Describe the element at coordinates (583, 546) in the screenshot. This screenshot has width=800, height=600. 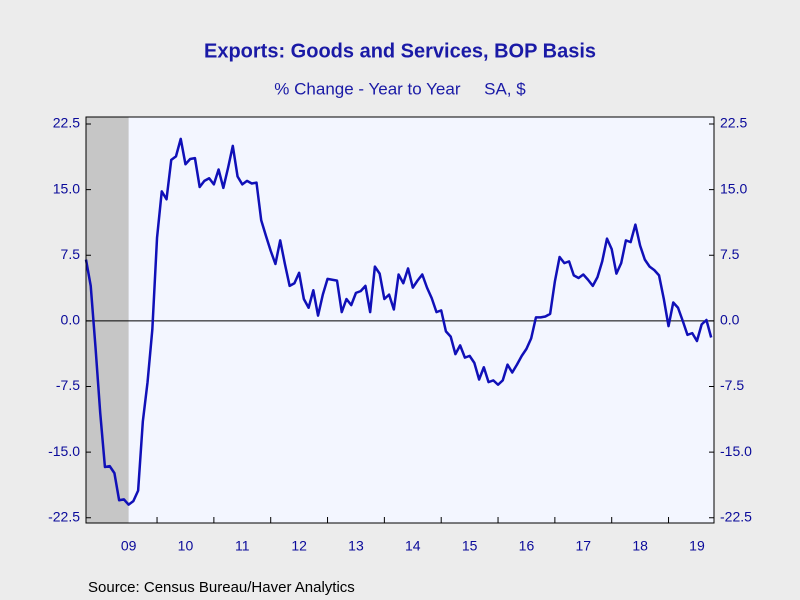
I see `x-tick-label: 17` at that location.